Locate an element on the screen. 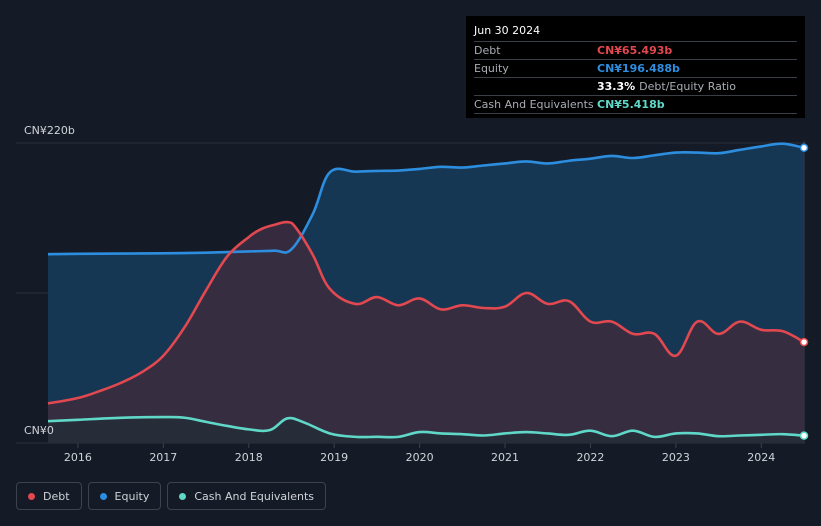 Image resolution: width=821 pixels, height=526 pixels. legend-item-debt: Debt is located at coordinates (49, 496).